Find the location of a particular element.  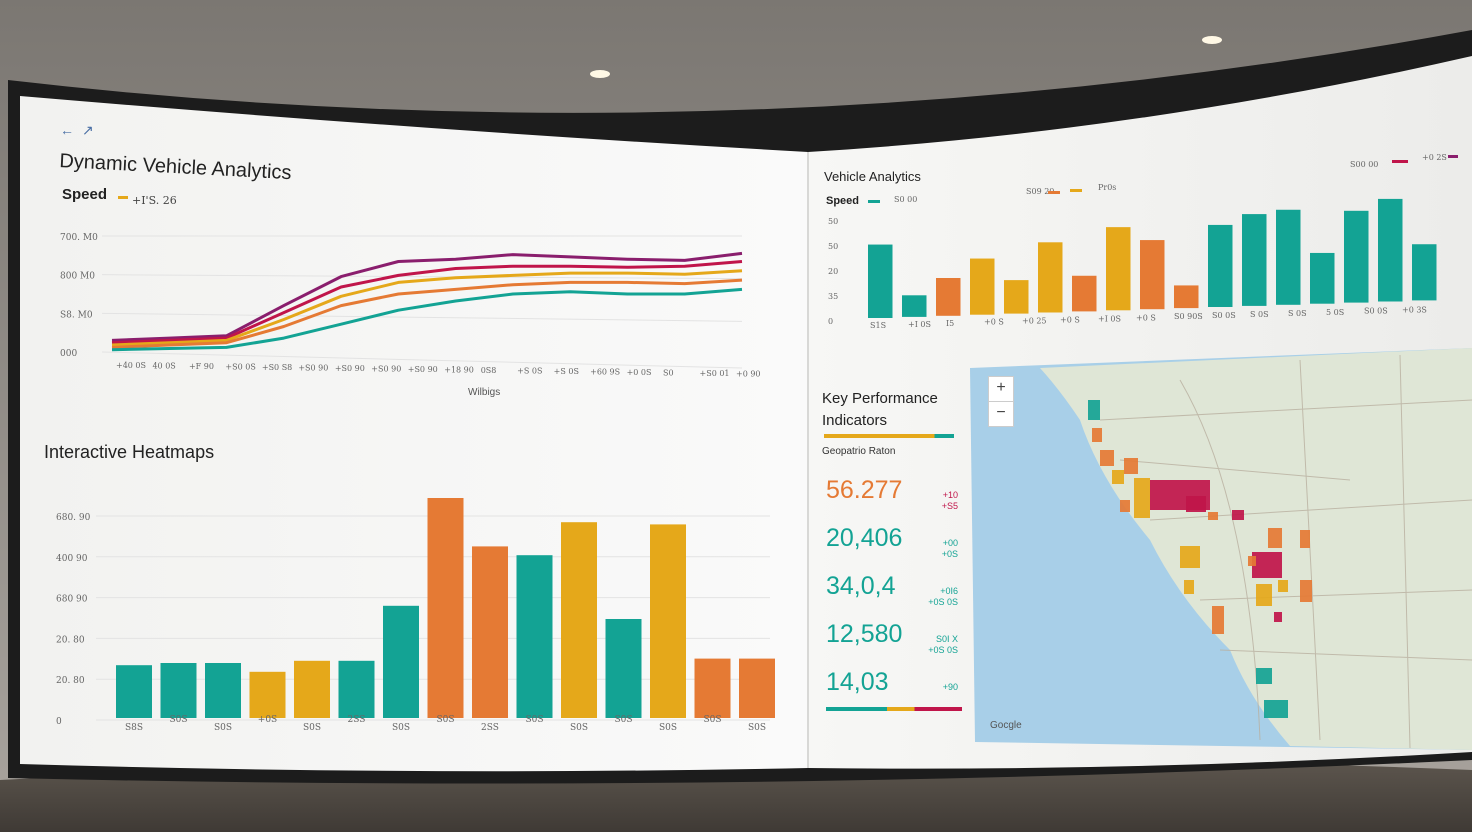

x-tick-label: +60 9S is located at coordinates (605, 372).